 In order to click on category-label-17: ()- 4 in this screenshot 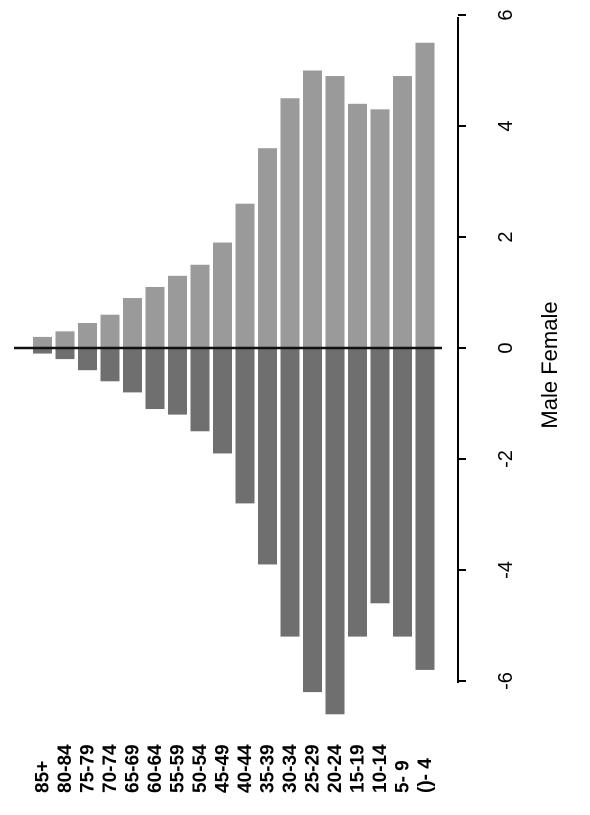, I will do `click(425, 775)`.